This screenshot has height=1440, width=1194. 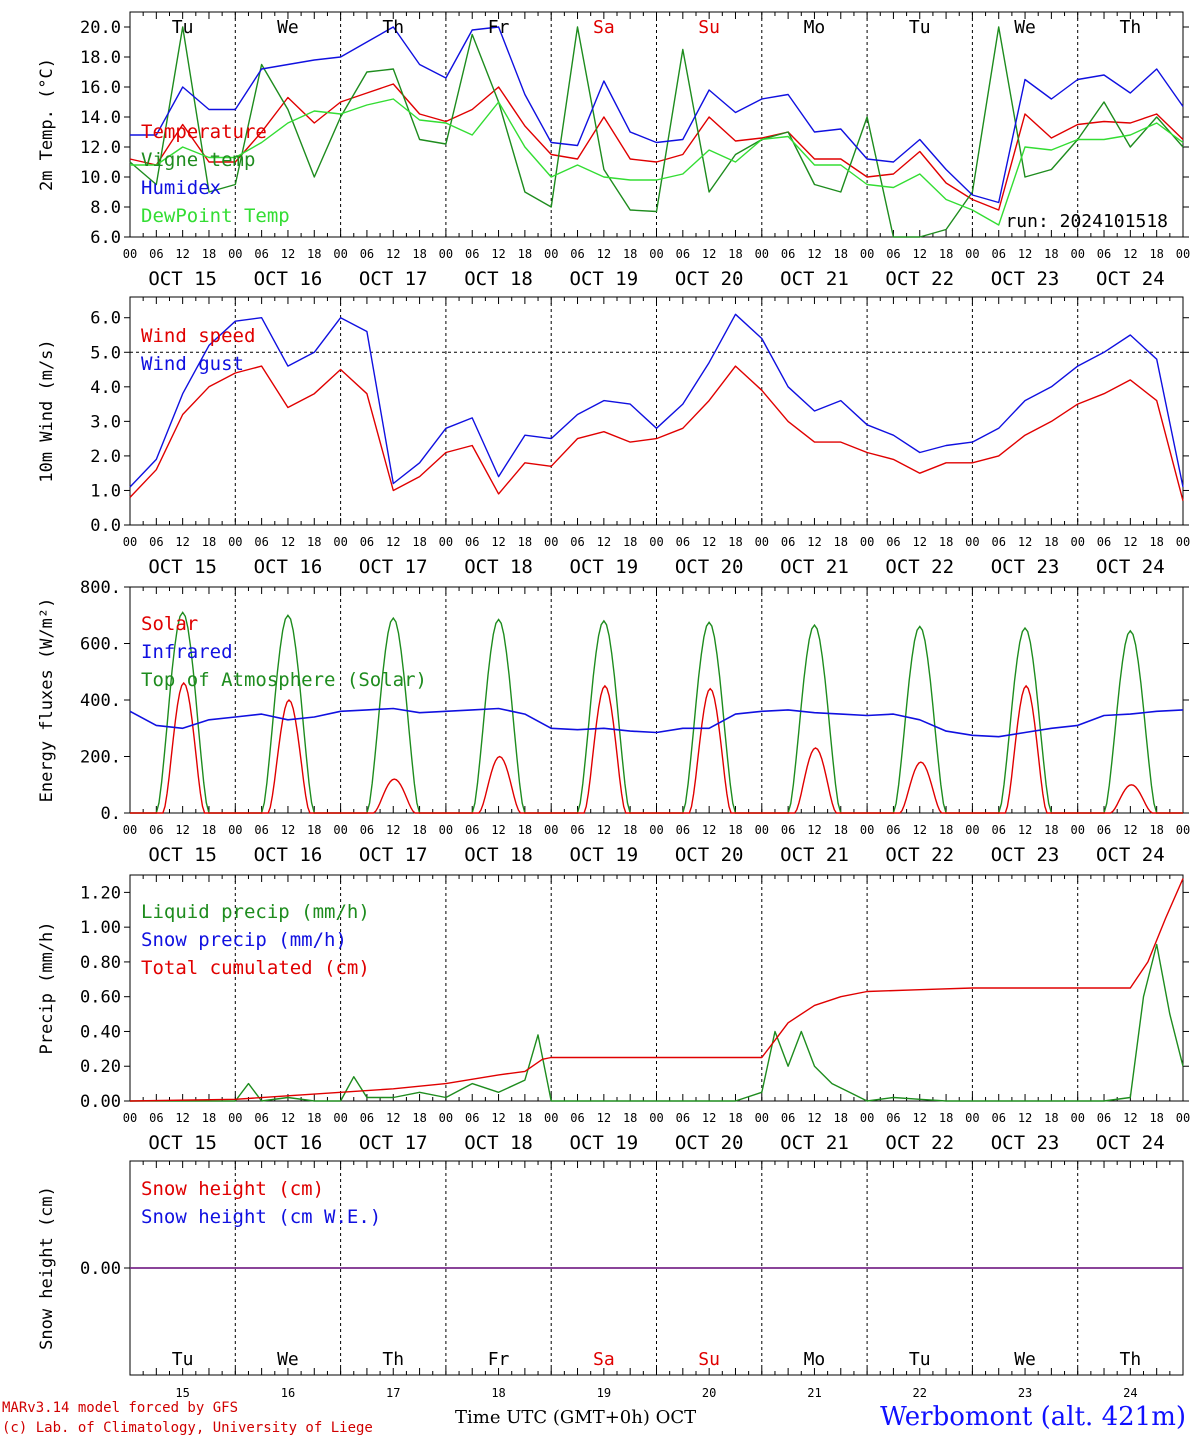 What do you see at coordinates (100, 998) in the screenshot?
I see `y-tick-label: 0.60` at bounding box center [100, 998].